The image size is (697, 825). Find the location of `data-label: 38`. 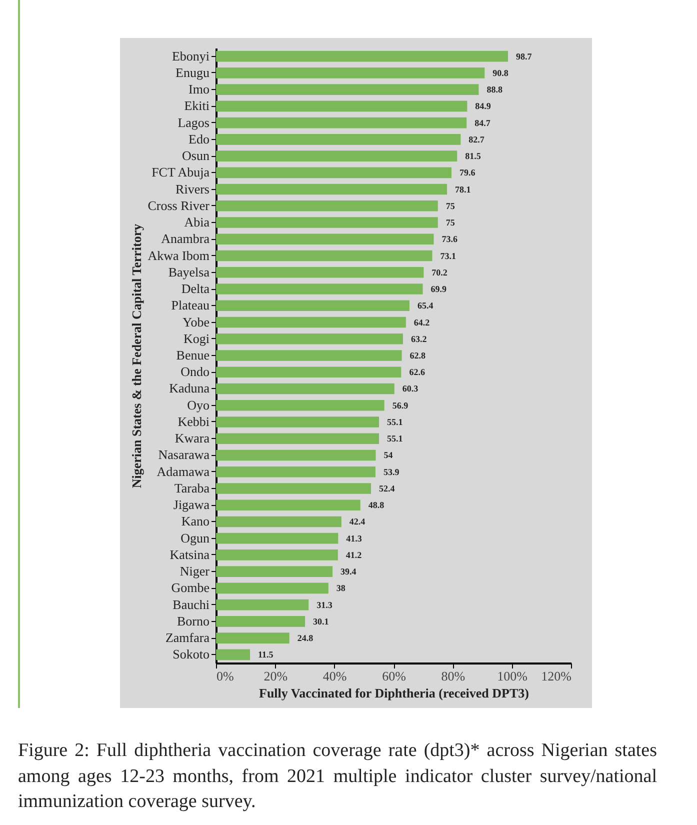

data-label: 38 is located at coordinates (341, 588).